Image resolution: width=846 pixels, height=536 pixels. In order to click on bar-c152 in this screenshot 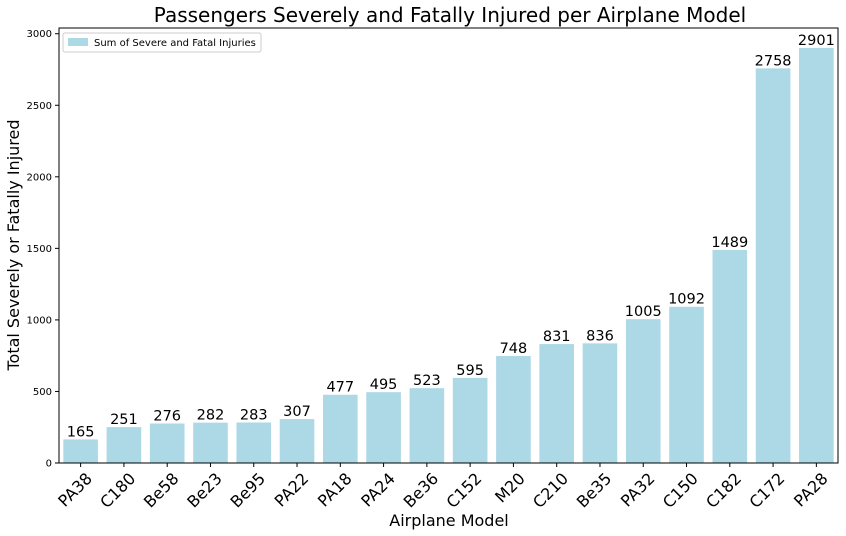, I will do `click(470, 420)`.